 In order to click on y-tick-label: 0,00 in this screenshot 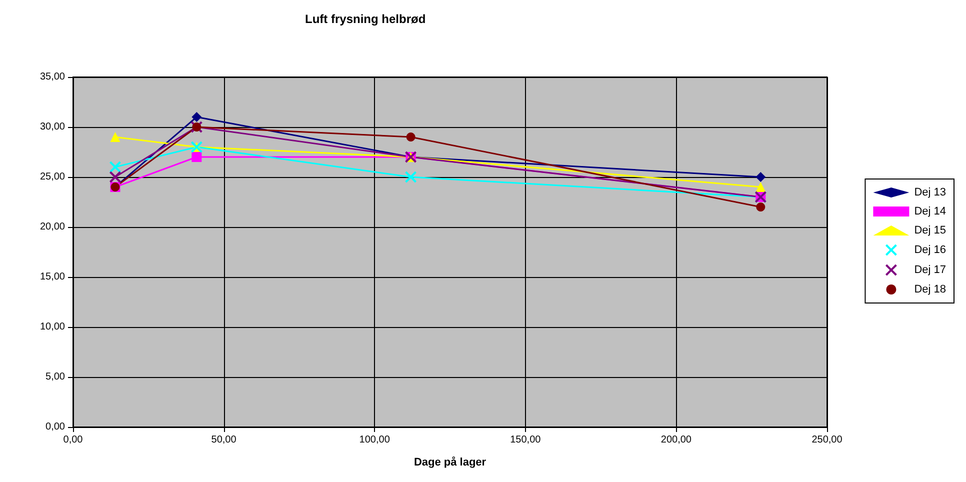, I will do `click(56, 427)`.